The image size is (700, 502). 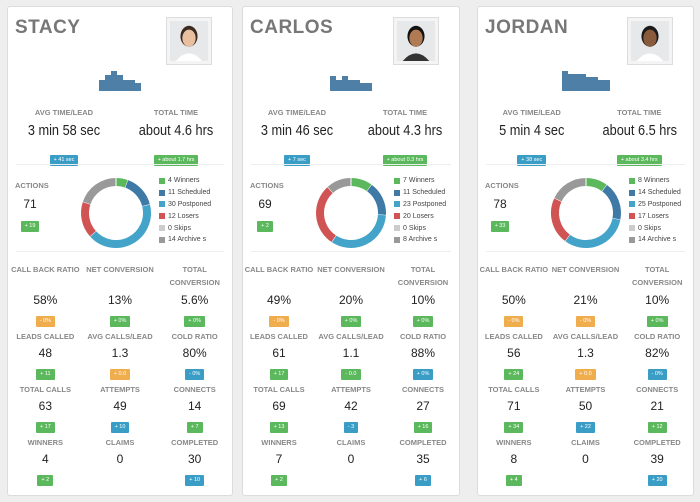 What do you see at coordinates (190, 204) in the screenshot?
I see `legend-label: 30 Postponed` at bounding box center [190, 204].